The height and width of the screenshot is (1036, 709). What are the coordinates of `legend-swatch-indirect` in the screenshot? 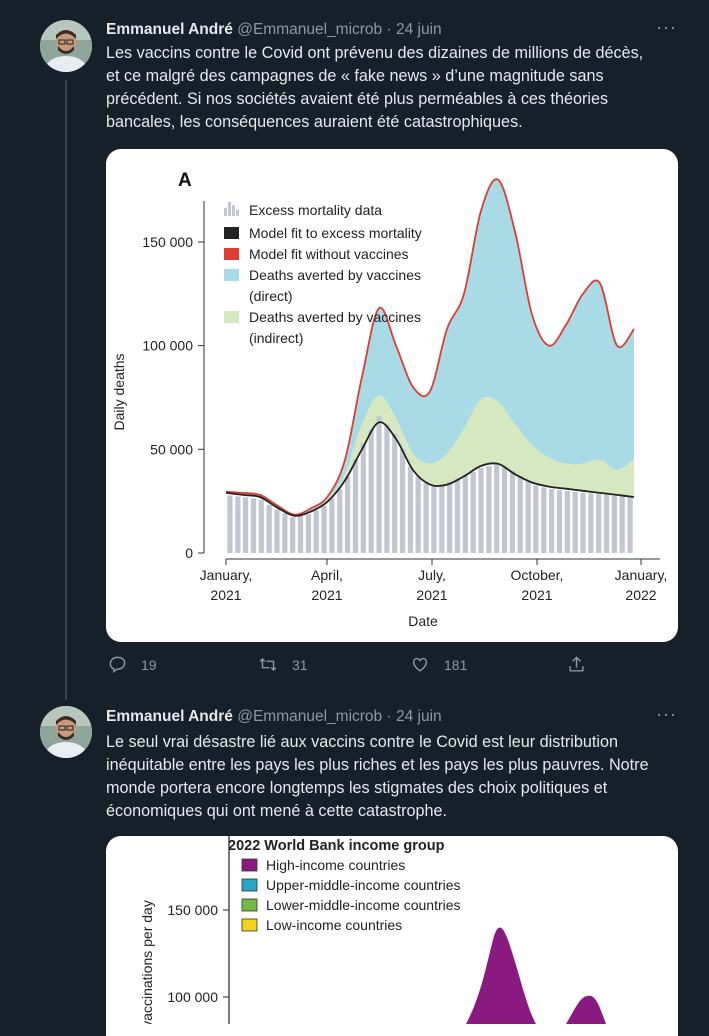 It's located at (231, 317).